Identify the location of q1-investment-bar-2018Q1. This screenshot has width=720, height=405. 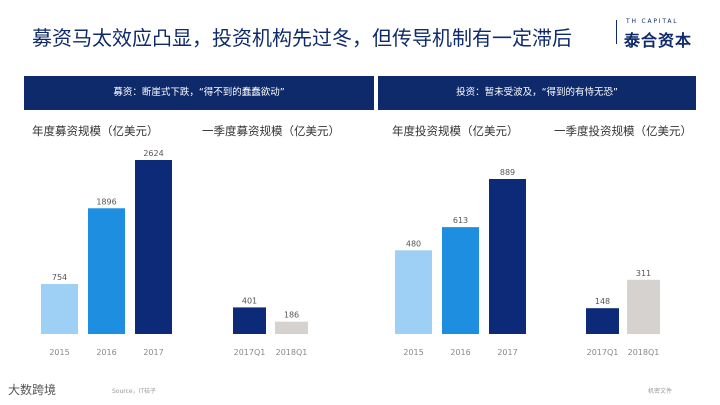
(643, 306).